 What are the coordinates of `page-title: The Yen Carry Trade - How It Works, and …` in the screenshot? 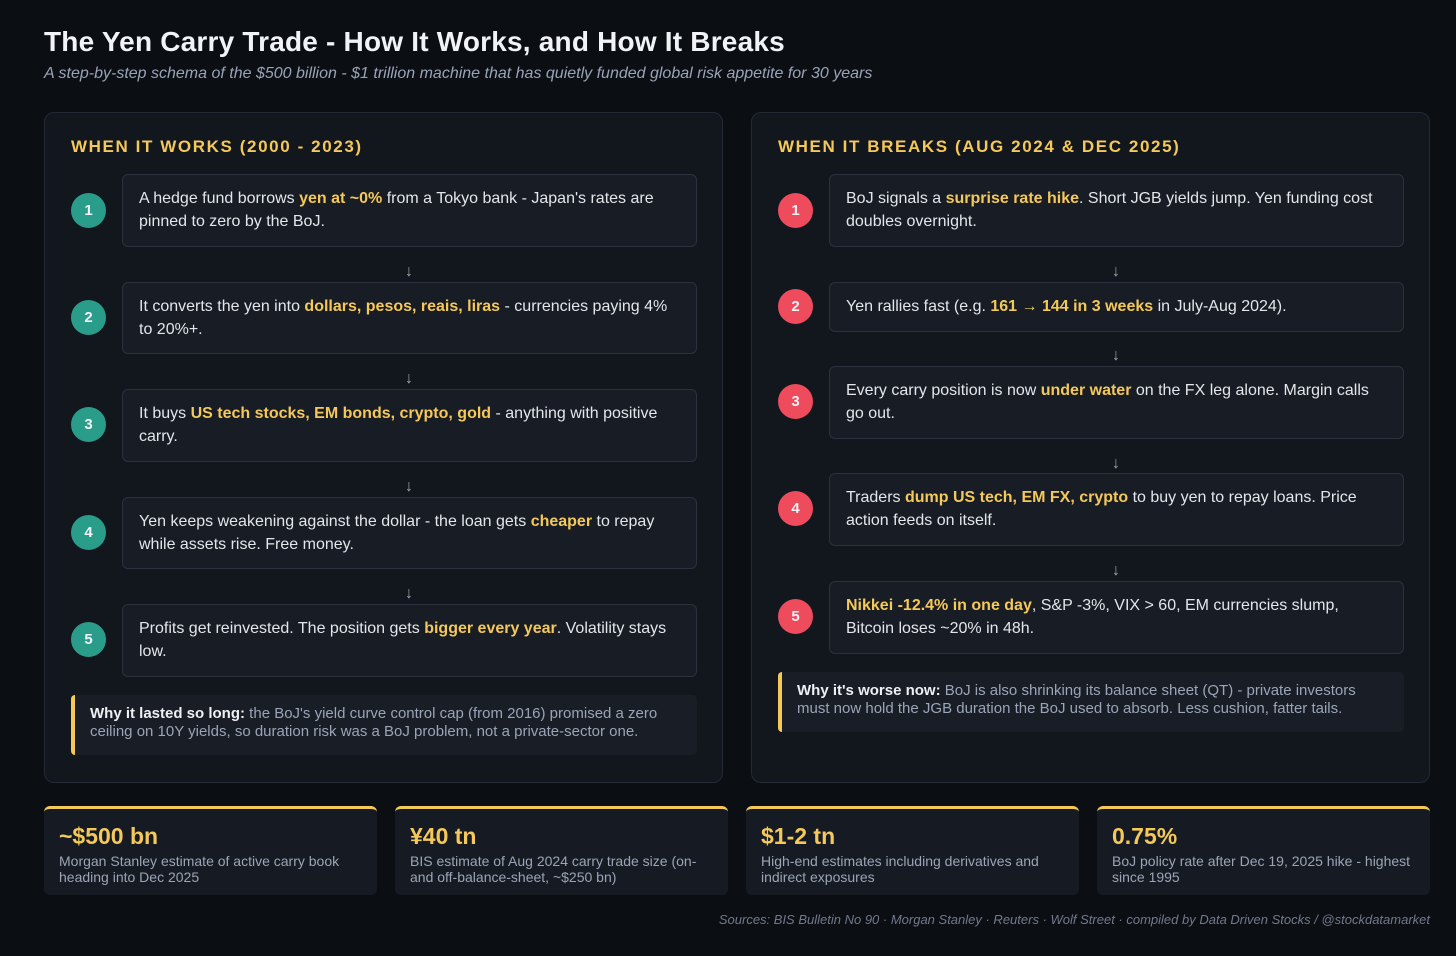 It's located at (414, 41).